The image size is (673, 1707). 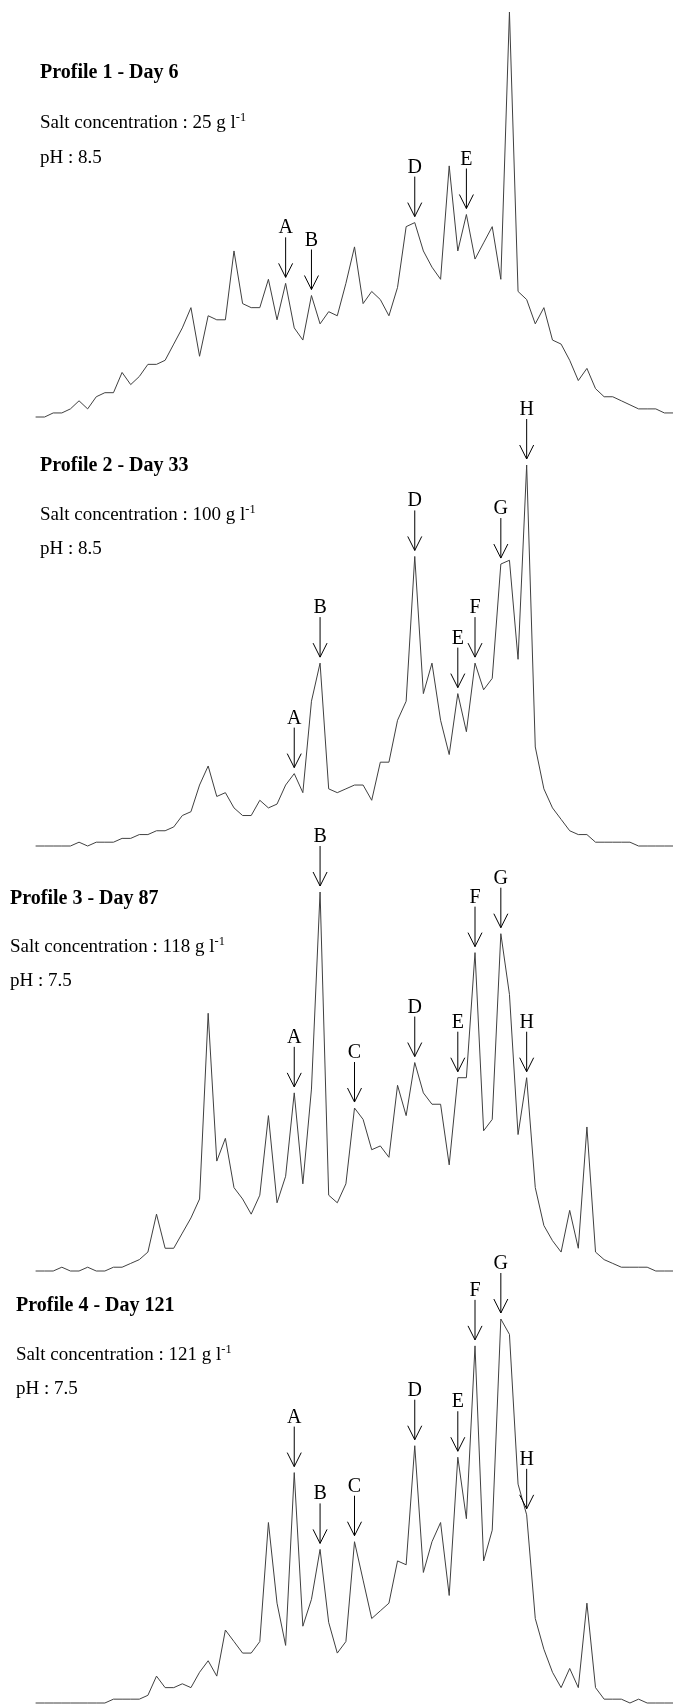 I want to click on text: Profile 1 - Day 6, so click(x=109, y=71).